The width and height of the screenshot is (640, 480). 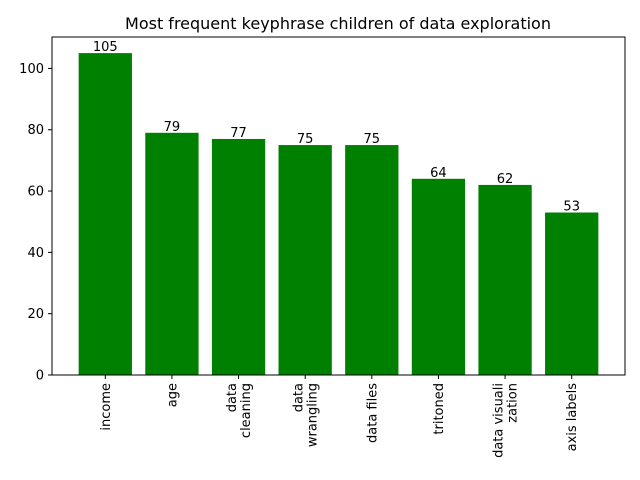 I want to click on bar-value-label: 105, so click(x=105, y=47).